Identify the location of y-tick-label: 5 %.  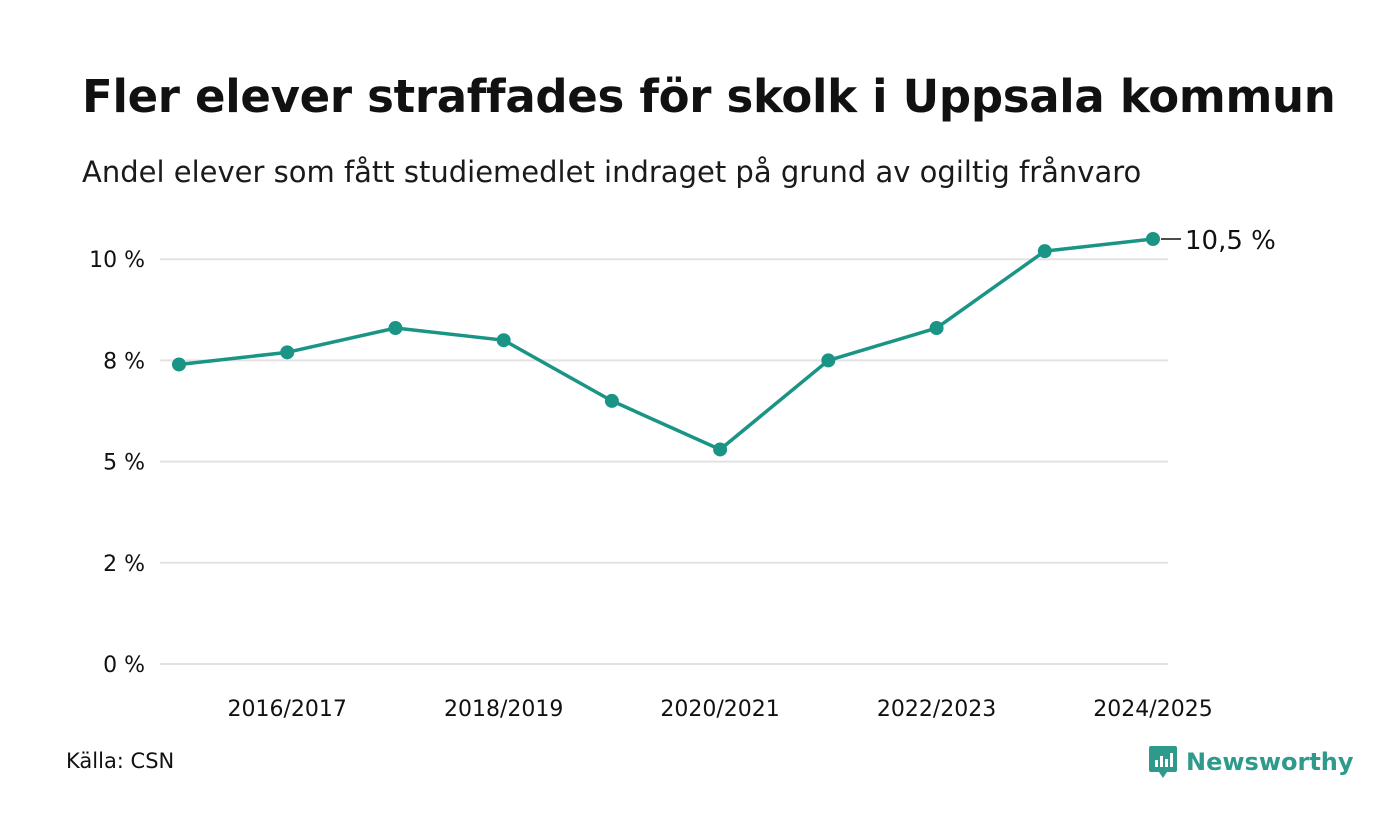
(124, 463).